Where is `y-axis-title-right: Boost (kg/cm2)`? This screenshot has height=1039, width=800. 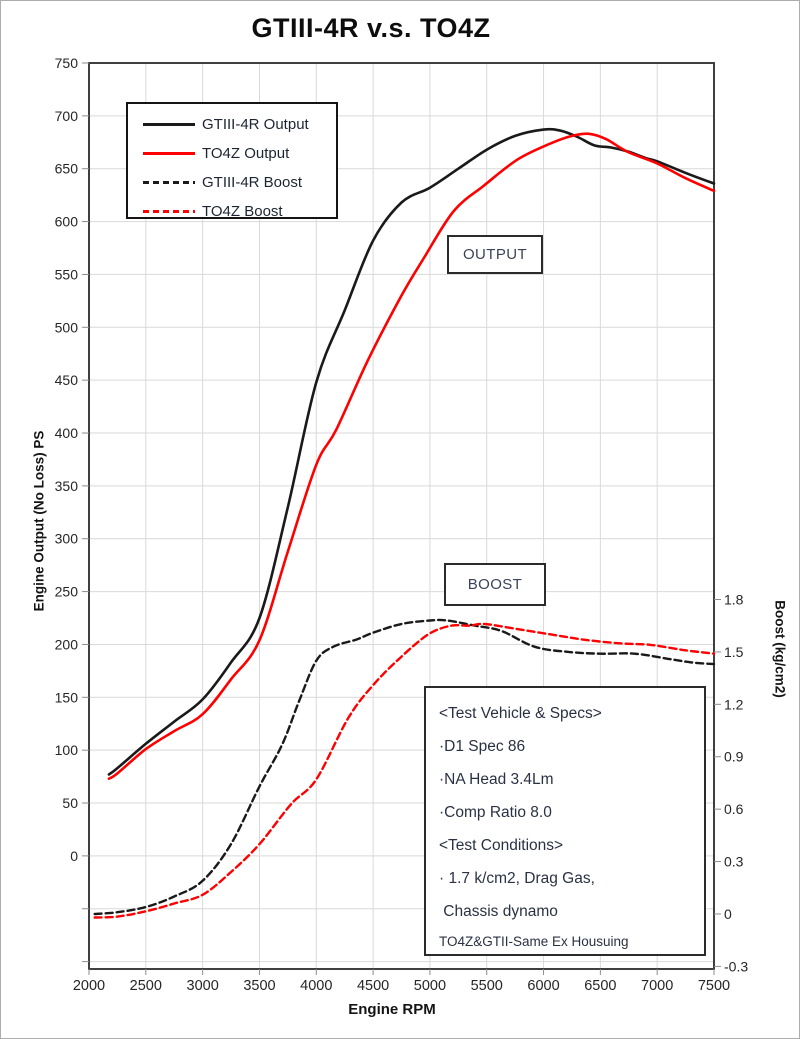
y-axis-title-right: Boost (kg/cm2) is located at coordinates (780, 649).